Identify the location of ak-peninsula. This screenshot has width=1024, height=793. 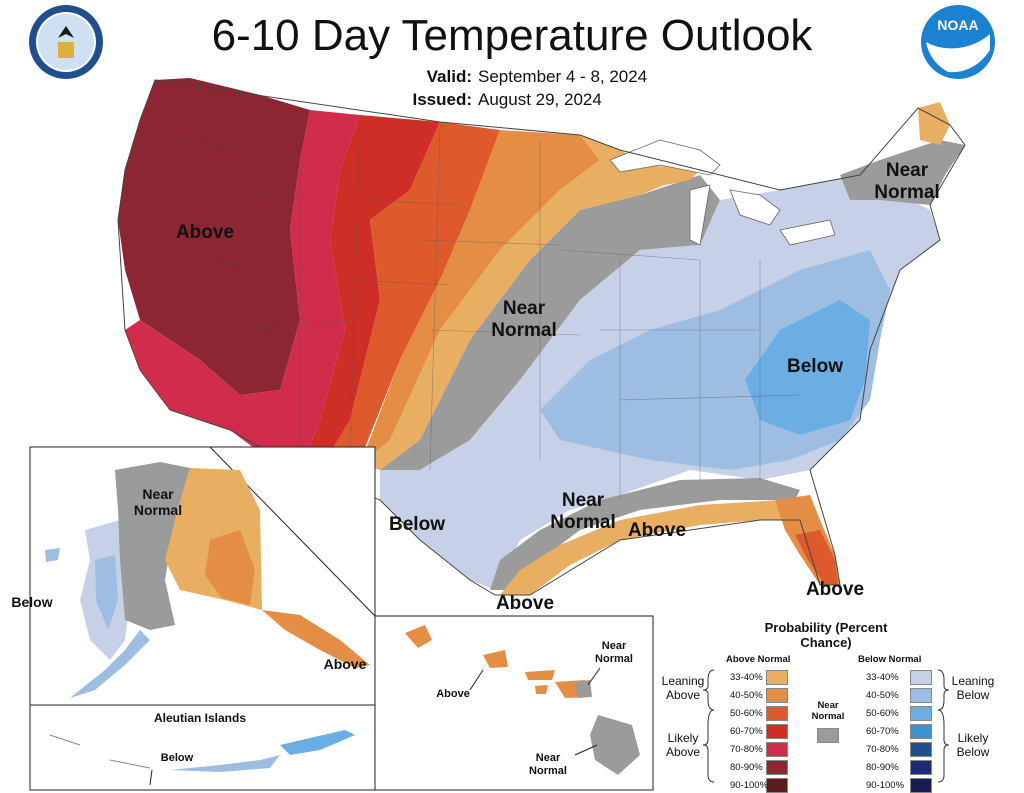
(110, 664).